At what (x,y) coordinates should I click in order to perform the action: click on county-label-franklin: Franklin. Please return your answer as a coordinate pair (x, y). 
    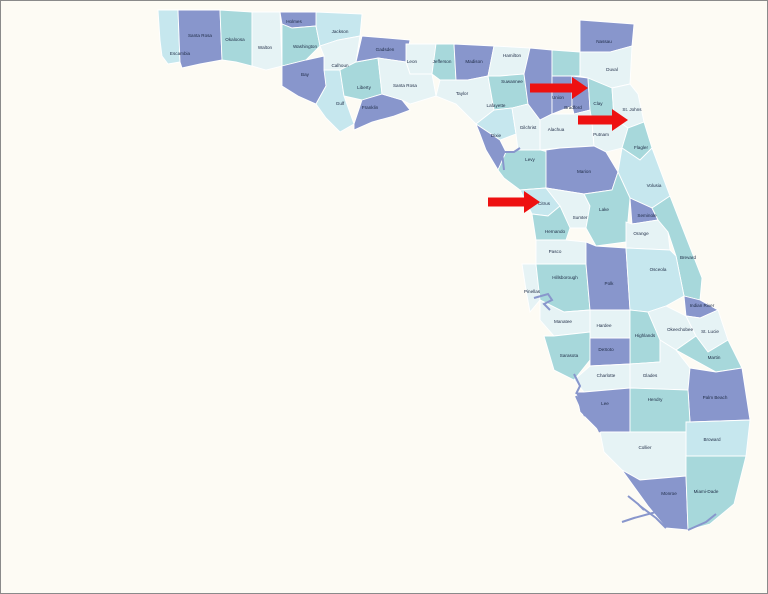
    Looking at the image, I should click on (370, 107).